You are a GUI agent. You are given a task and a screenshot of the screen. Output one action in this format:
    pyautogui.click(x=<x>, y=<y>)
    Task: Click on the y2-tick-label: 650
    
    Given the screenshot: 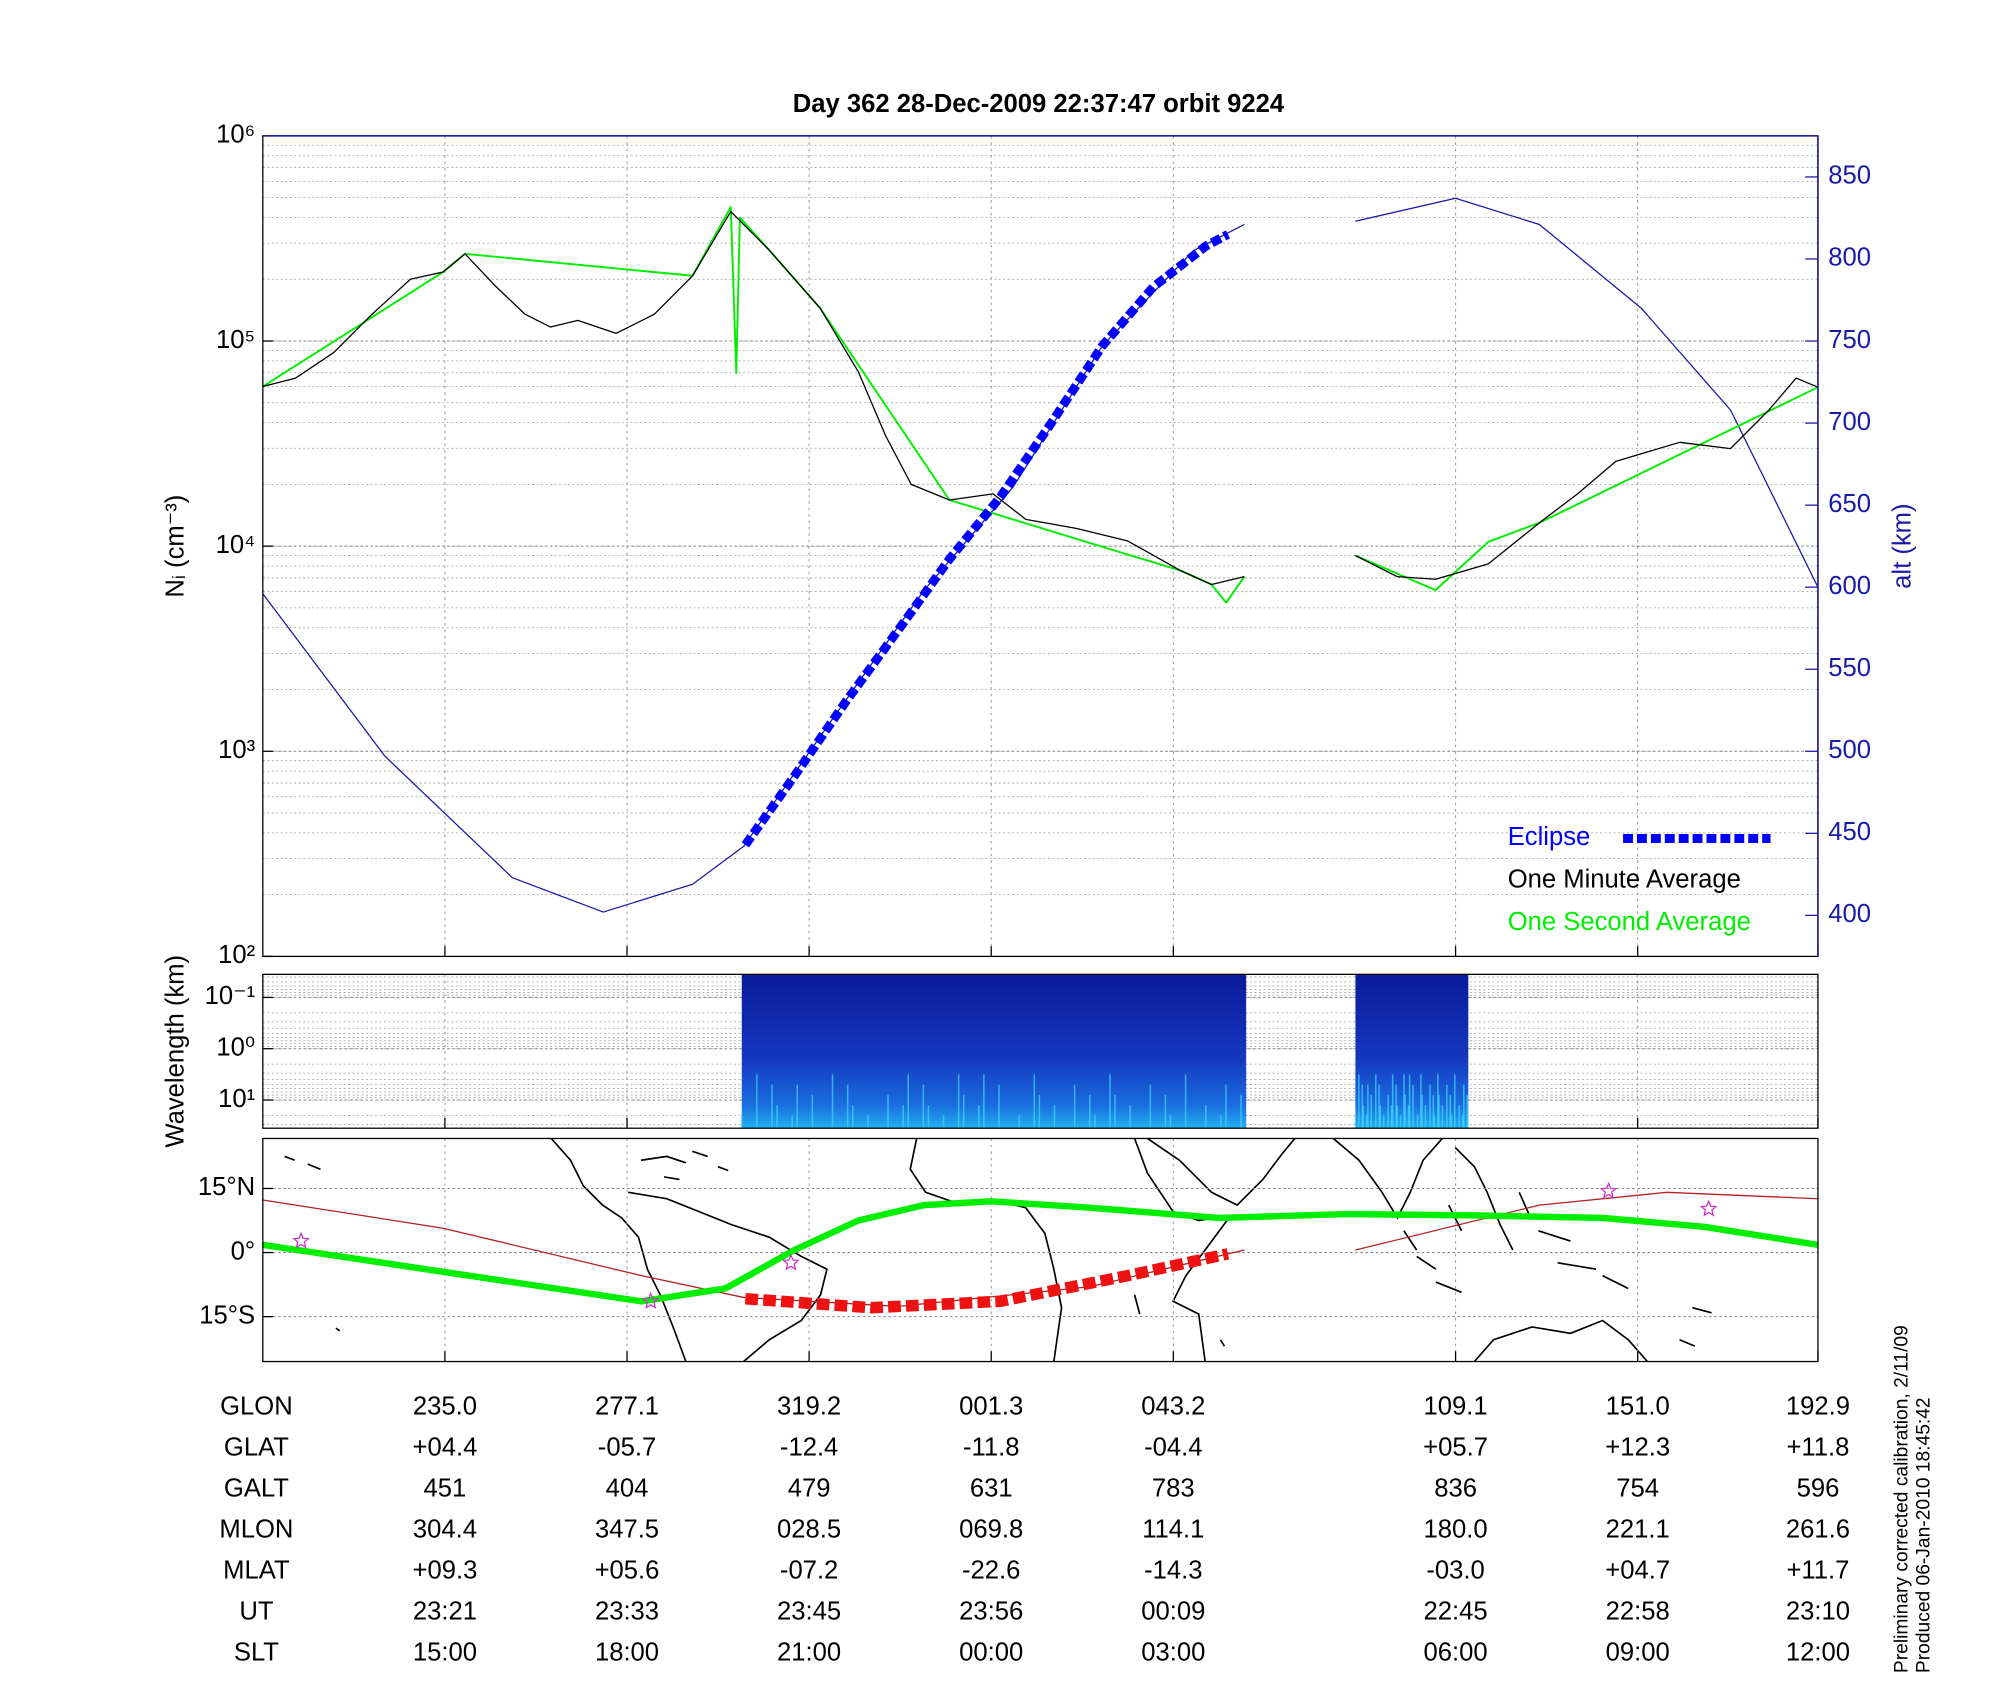 What is the action you would take?
    pyautogui.click(x=1849, y=504)
    